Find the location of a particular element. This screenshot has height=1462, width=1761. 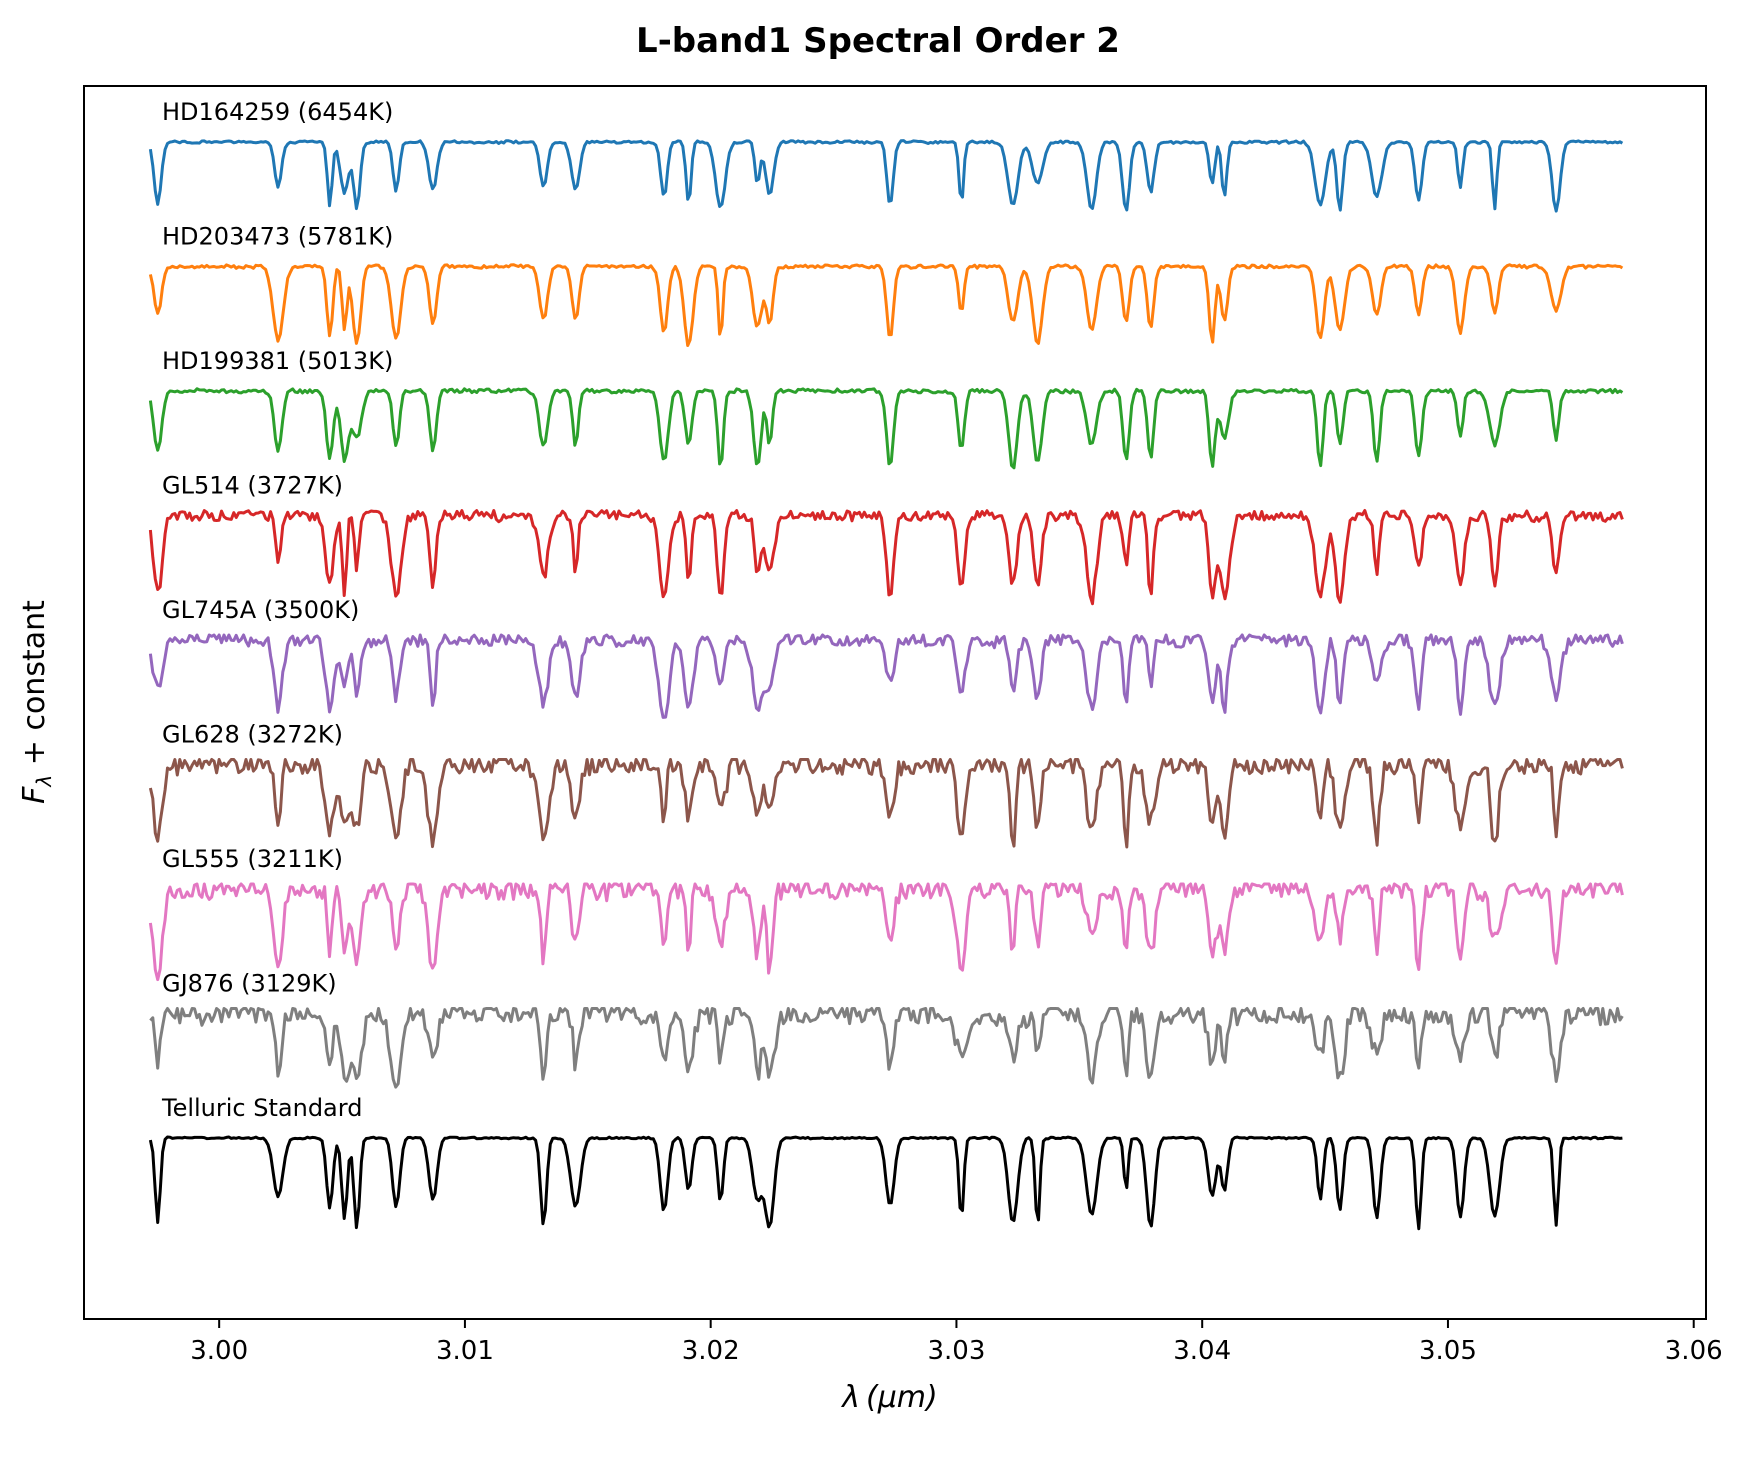

y-axis-label-sub: λ is located at coordinates (44, 781).